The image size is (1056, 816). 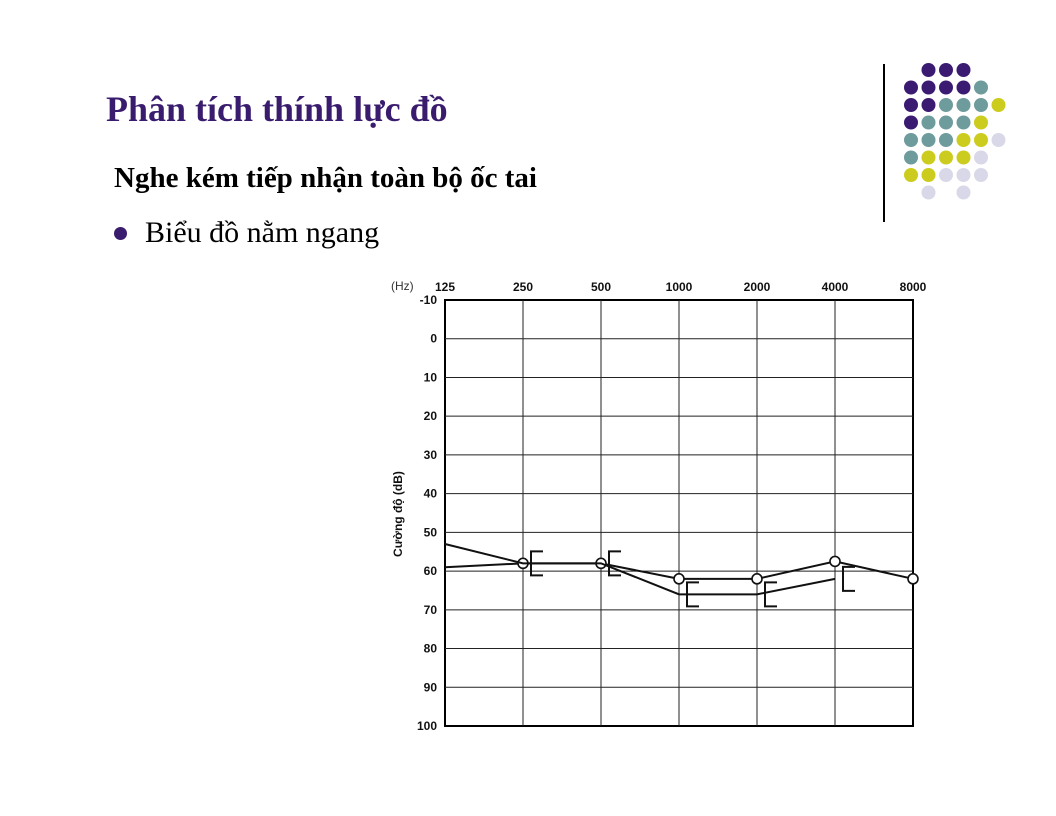 I want to click on x-axis-unit-label: (Hz), so click(x=402, y=286).